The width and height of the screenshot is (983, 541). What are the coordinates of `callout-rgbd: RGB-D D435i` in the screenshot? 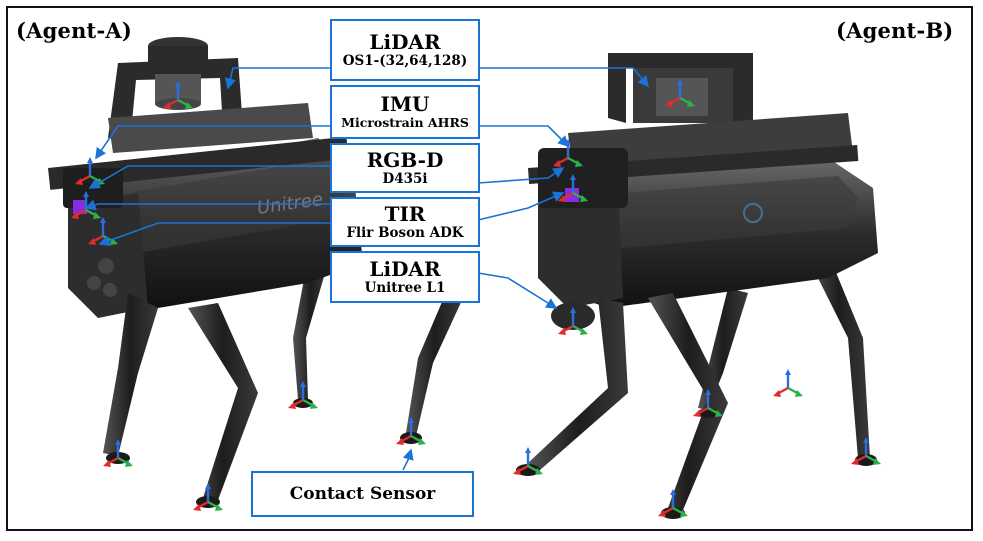 It's located at (405, 168).